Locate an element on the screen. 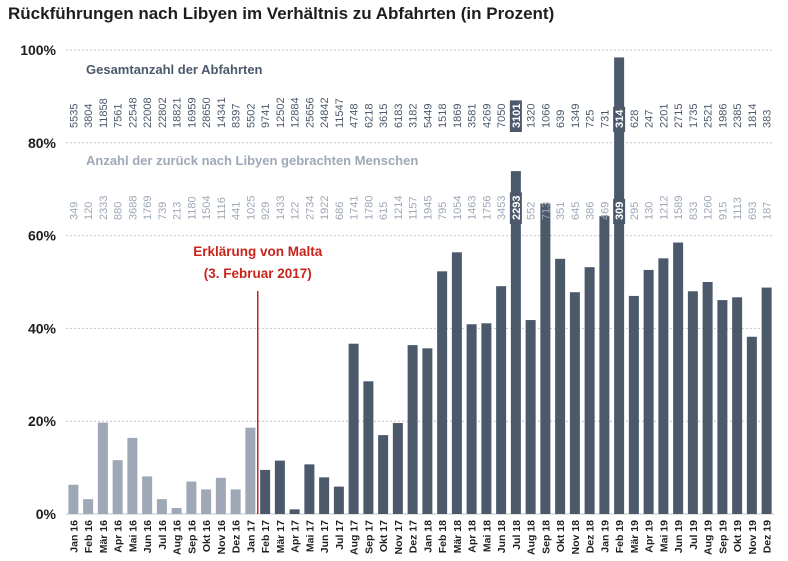  returned-count-label: 1741 is located at coordinates (355, 208).